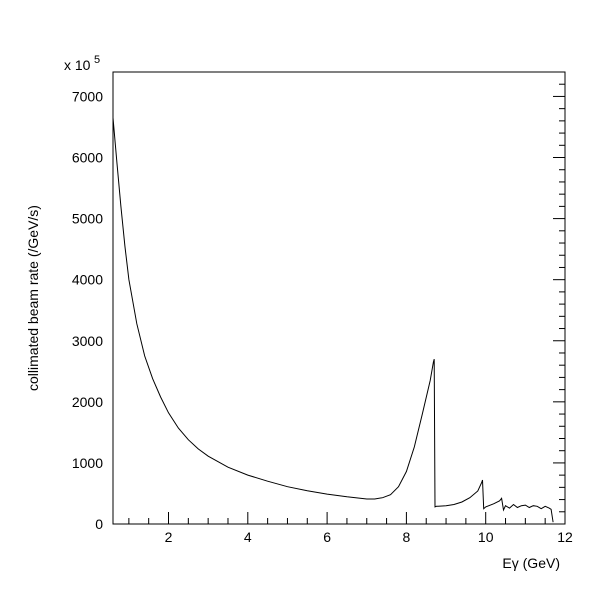 This screenshot has height=600, width=600. What do you see at coordinates (87, 463) in the screenshot?
I see `y-tick-label: 1000` at bounding box center [87, 463].